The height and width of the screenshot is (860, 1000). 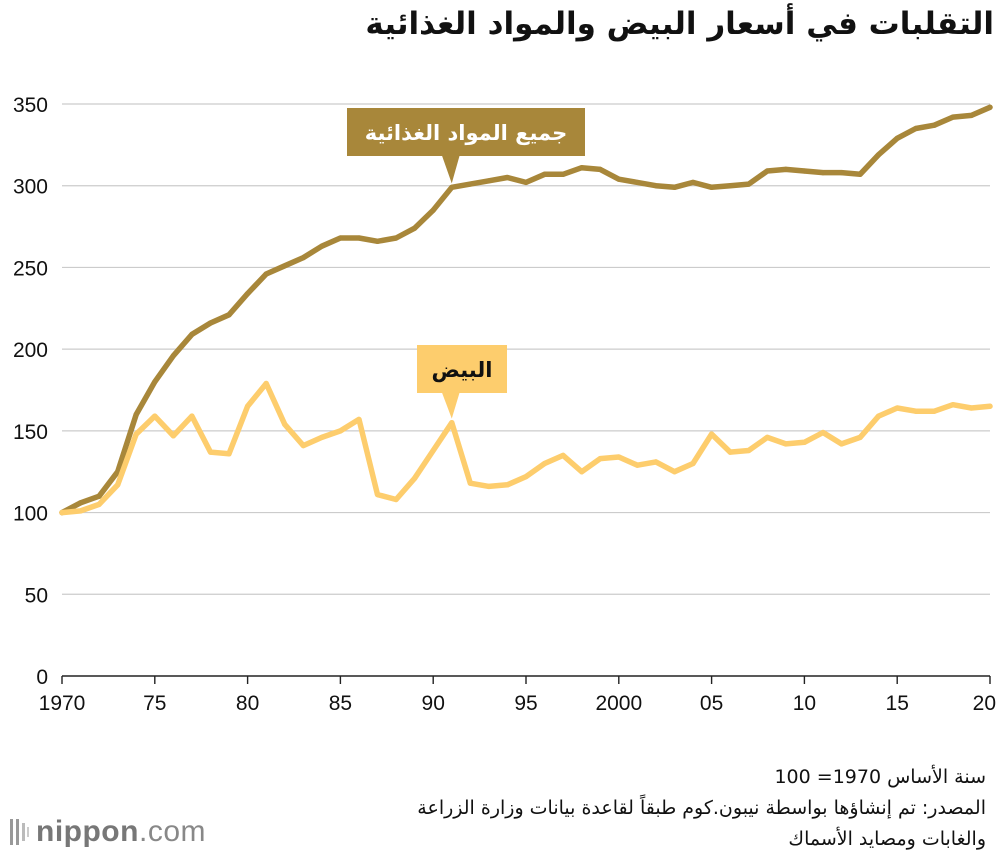 I want to click on x-tick-label: 90, so click(x=433, y=703).